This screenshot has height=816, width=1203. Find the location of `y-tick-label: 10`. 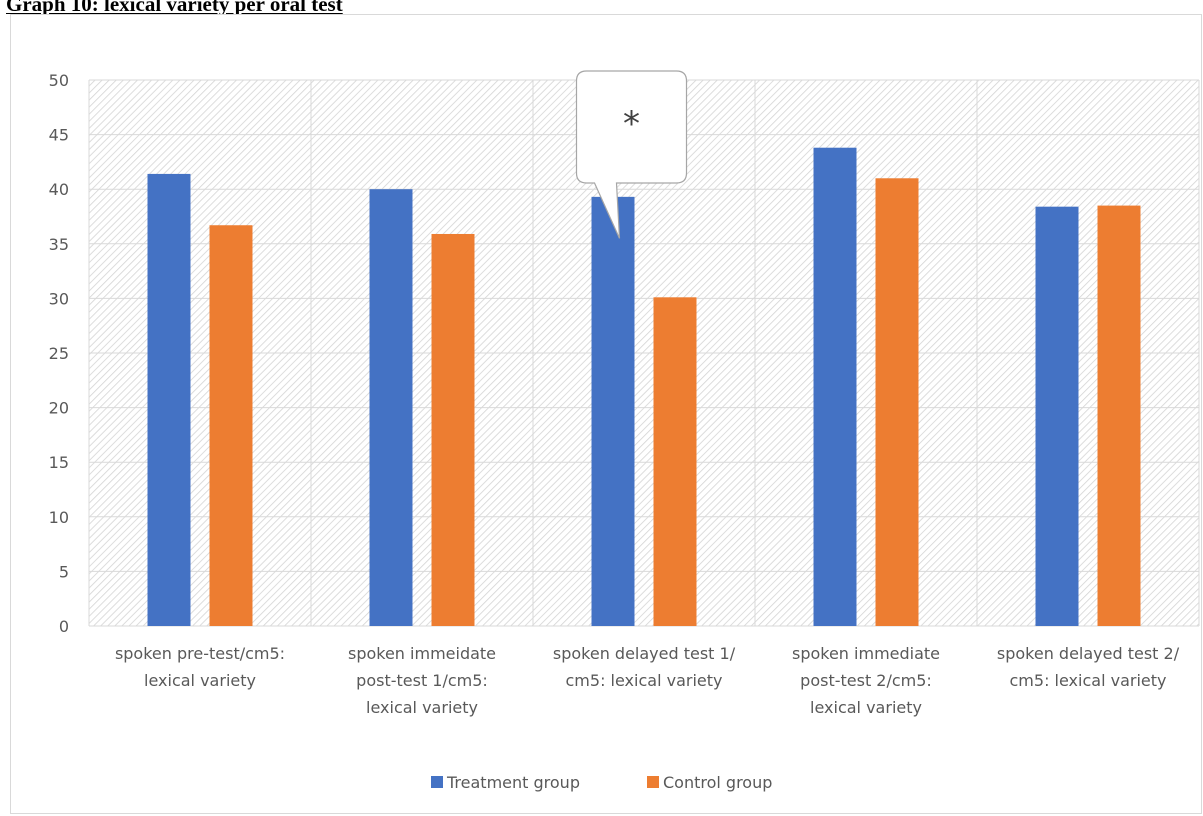

y-tick-label: 10 is located at coordinates (59, 517).